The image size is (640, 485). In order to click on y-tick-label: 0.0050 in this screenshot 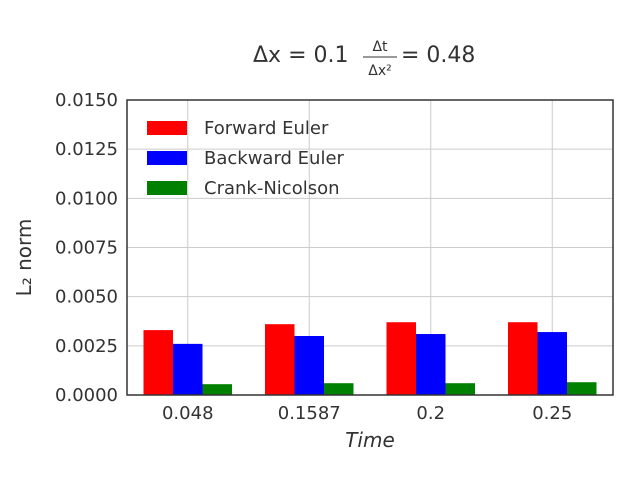, I will do `click(86, 297)`.